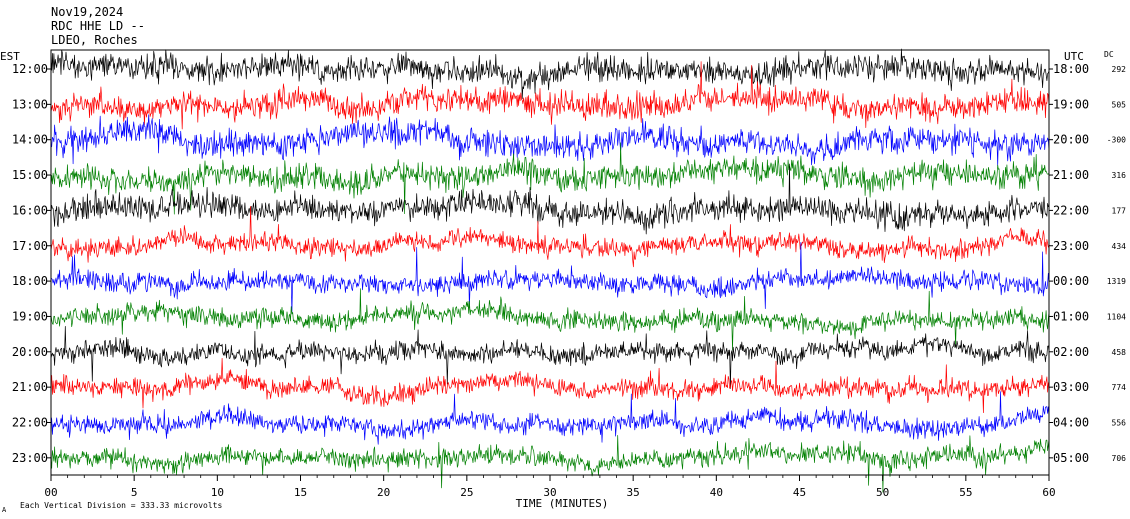 The height and width of the screenshot is (519, 1130). I want to click on est-hour-label: 18:00, so click(30, 281).